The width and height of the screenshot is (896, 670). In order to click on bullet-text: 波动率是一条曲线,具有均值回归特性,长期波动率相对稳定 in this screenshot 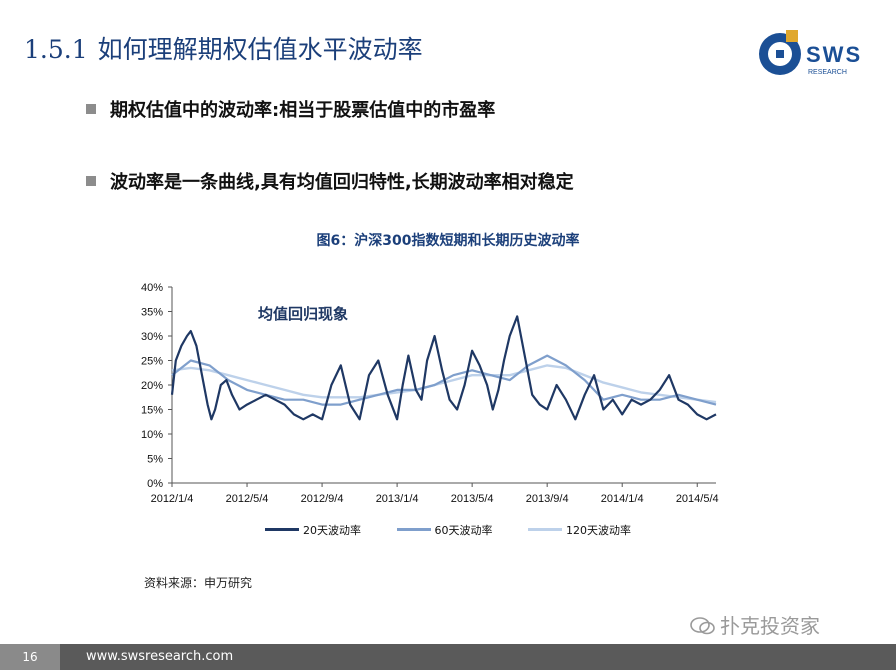, I will do `click(342, 182)`.